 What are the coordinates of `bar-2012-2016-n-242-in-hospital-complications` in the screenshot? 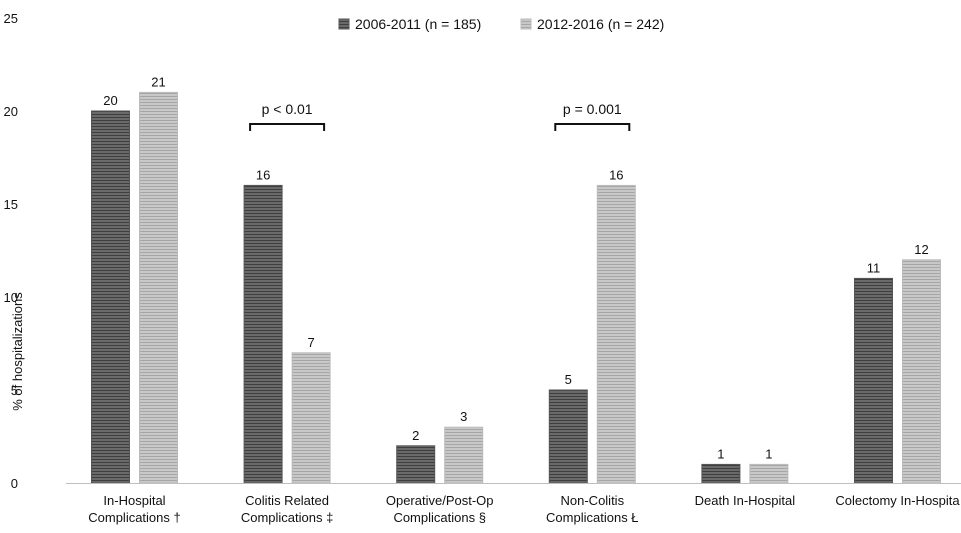 It's located at (158, 287).